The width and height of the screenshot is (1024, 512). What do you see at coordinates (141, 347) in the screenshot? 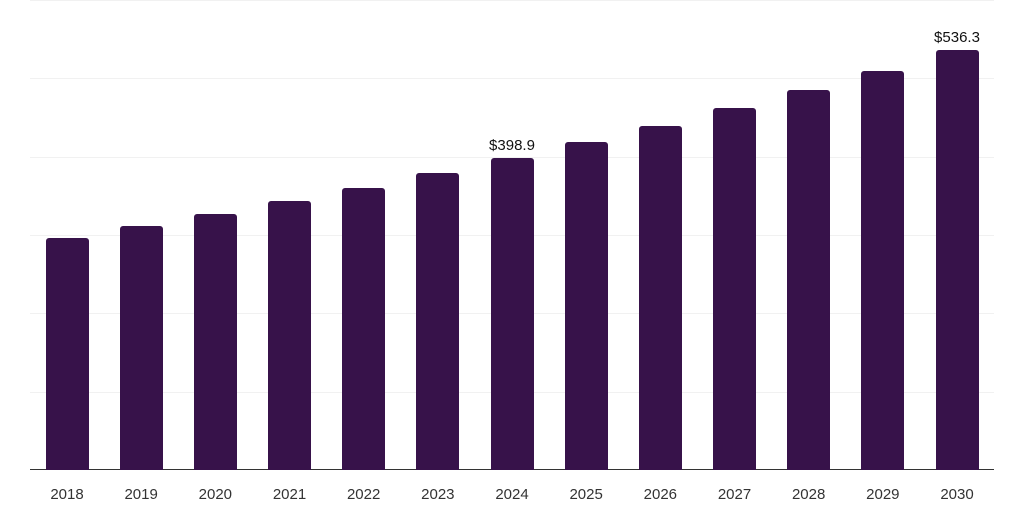
I see `bar-2019` at bounding box center [141, 347].